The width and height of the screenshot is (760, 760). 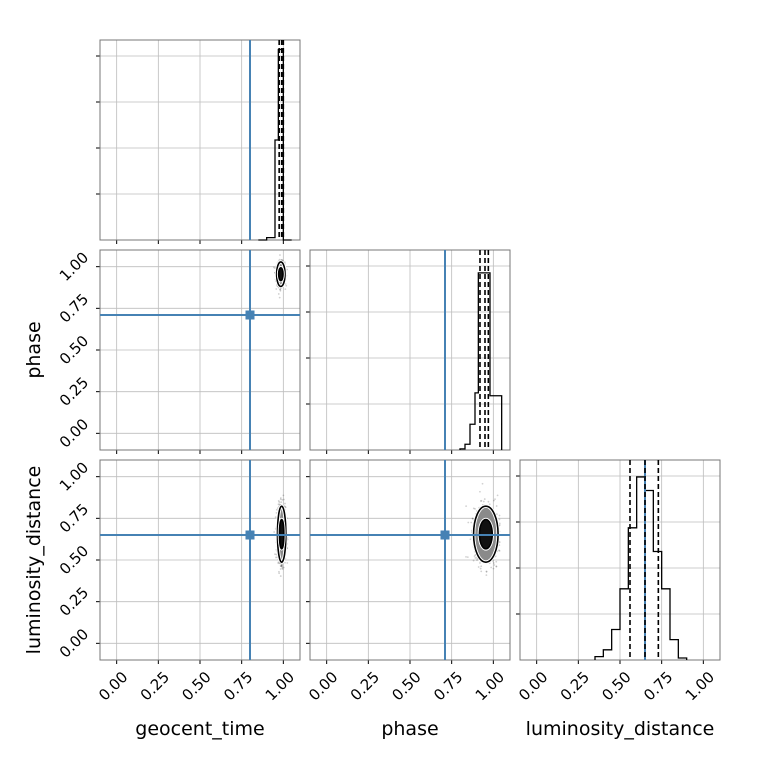 What do you see at coordinates (34, 560) in the screenshot?
I see `ylabel-luminosity-distance: luminosity_distance` at bounding box center [34, 560].